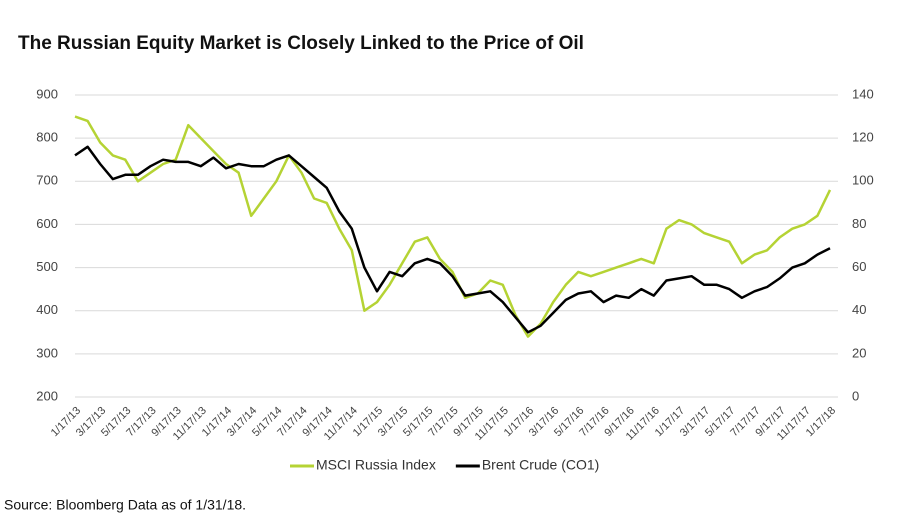 The image size is (920, 523). What do you see at coordinates (125, 505) in the screenshot?
I see `source-note: Source: Bloomberg Data as of 1/31/18.` at bounding box center [125, 505].